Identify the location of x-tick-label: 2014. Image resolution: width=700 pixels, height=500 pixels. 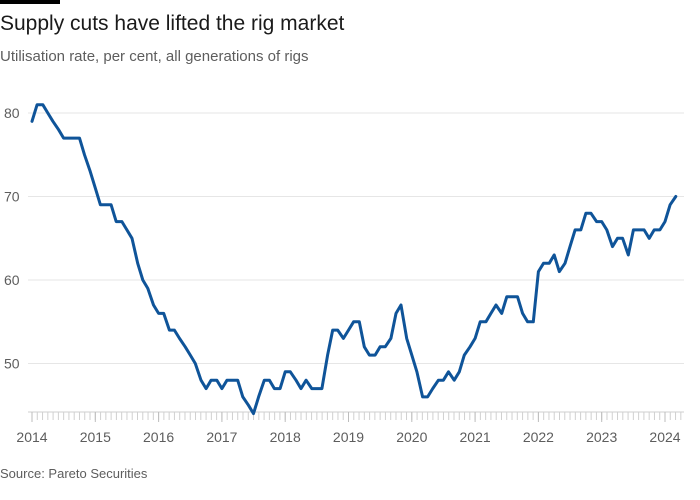
(31, 437).